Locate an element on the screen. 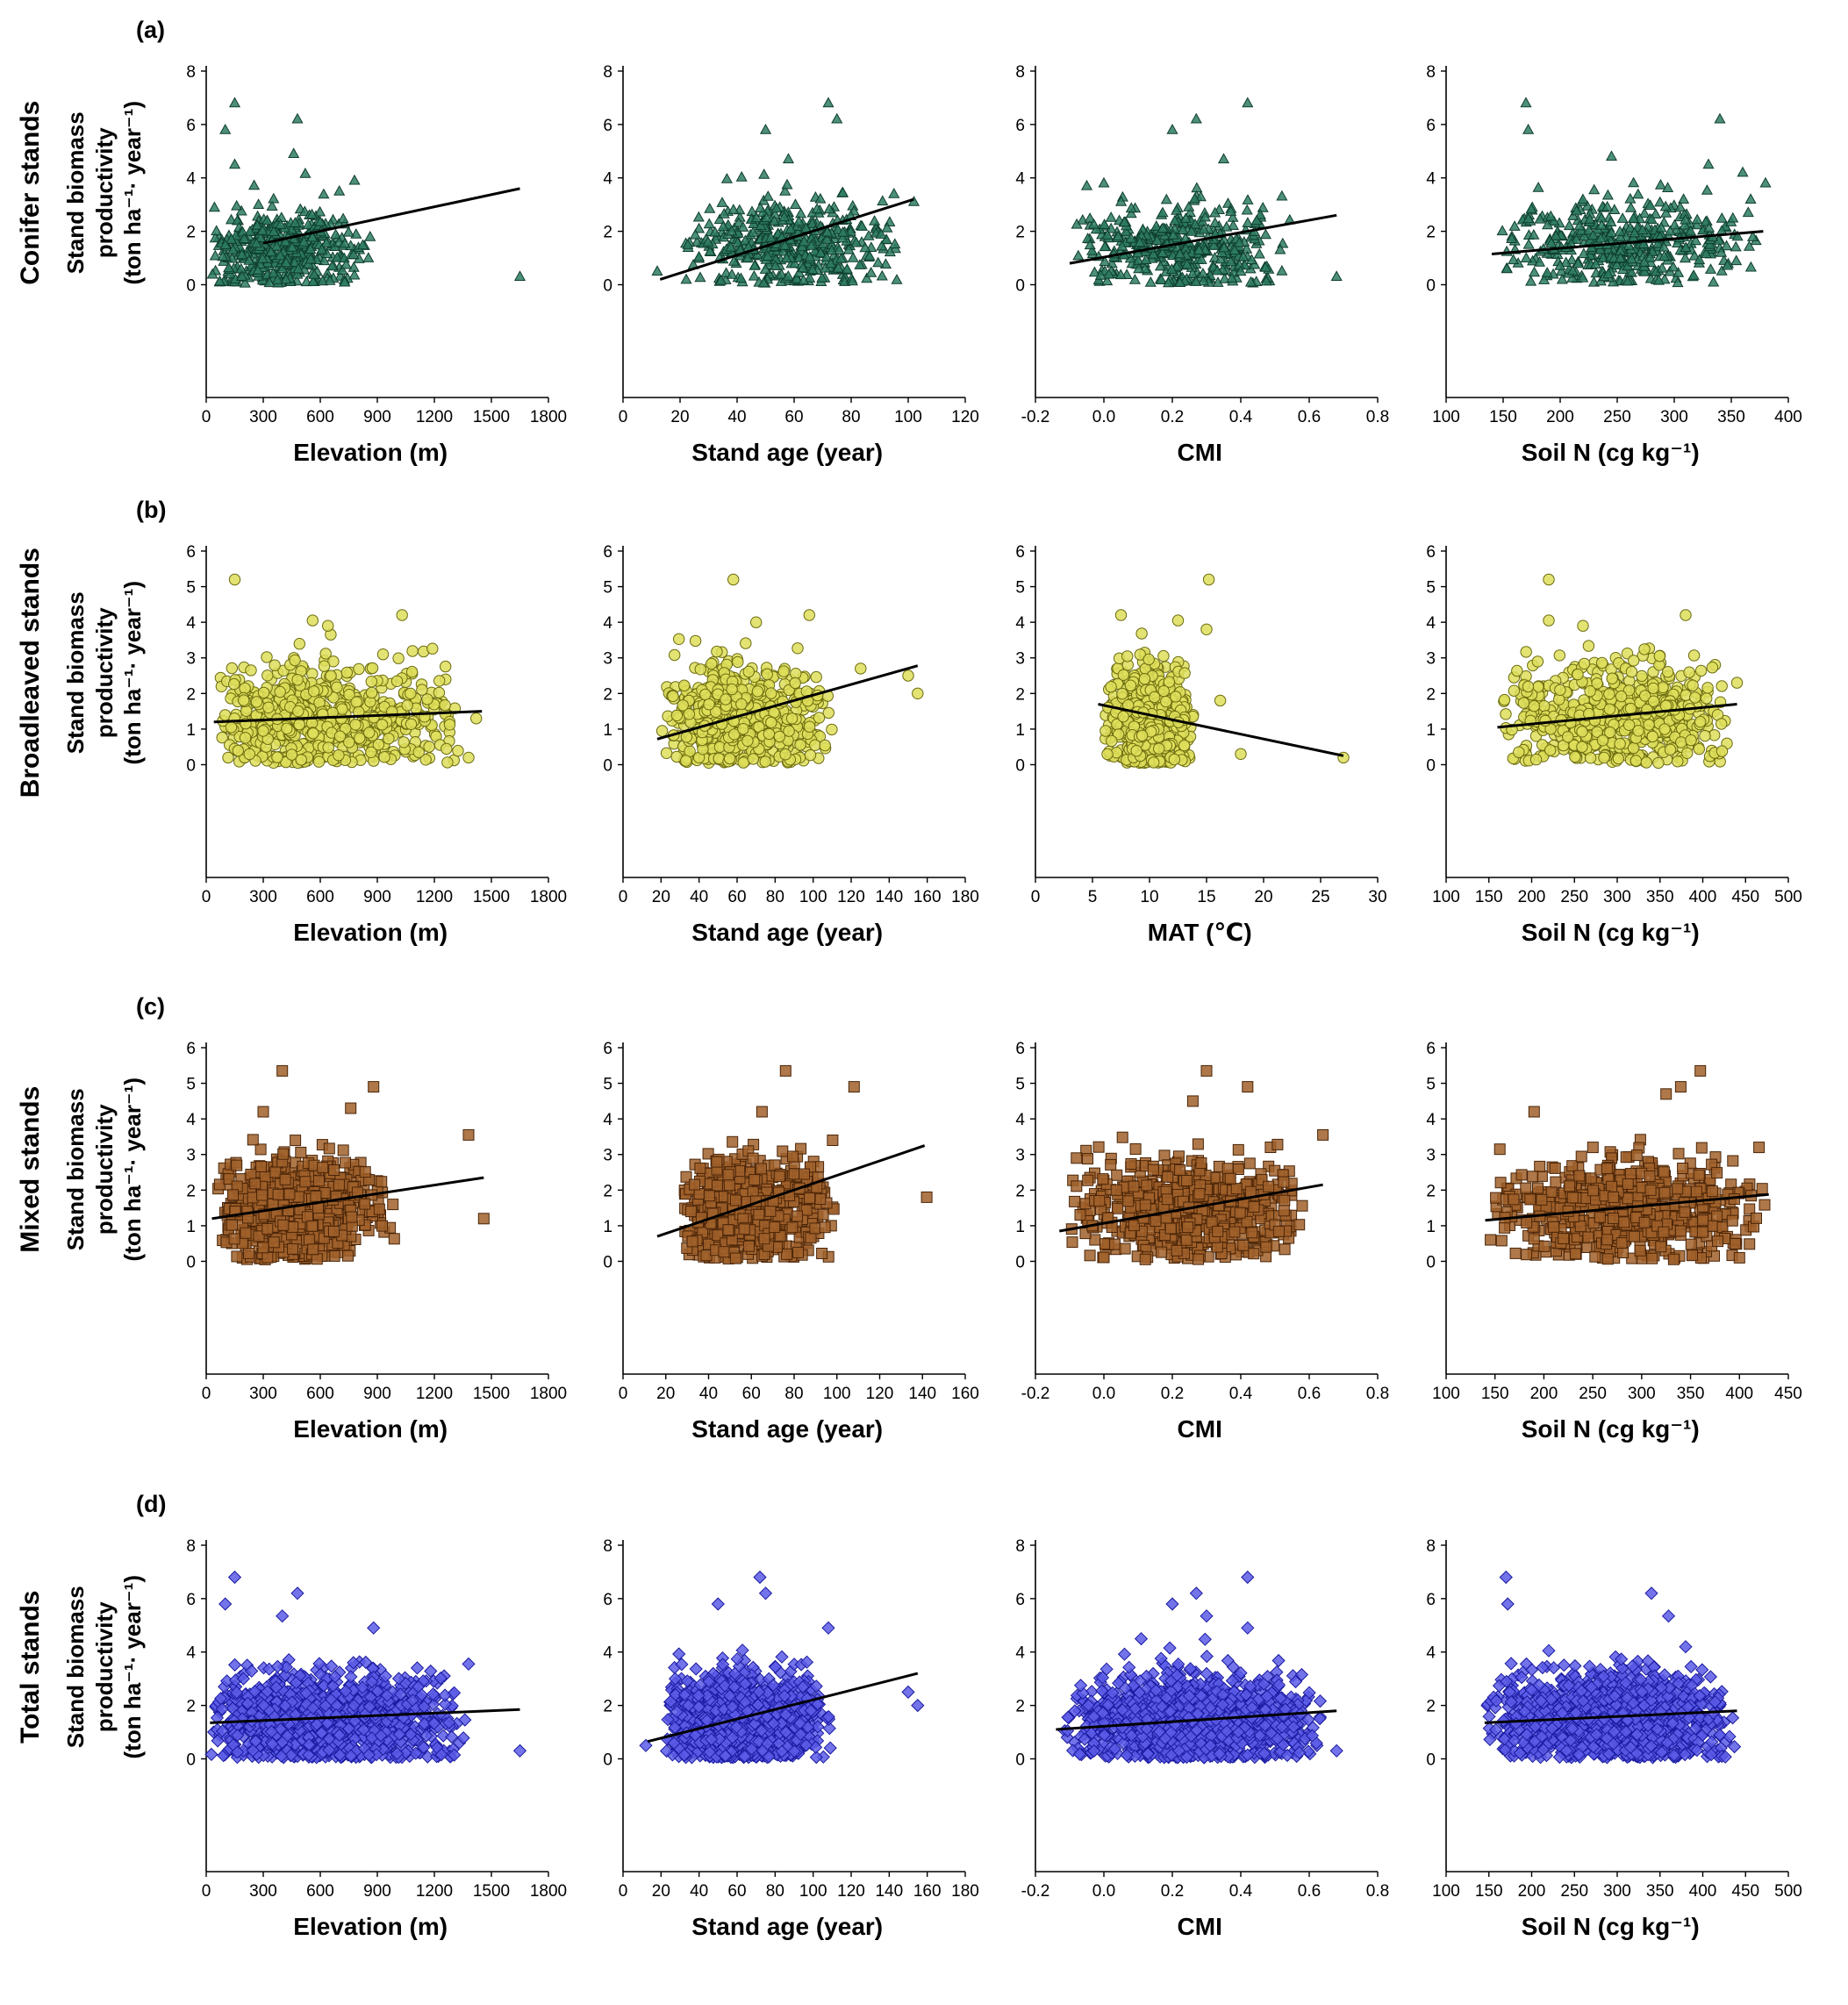  x-axis-title: Stand age (year) is located at coordinates (787, 452).